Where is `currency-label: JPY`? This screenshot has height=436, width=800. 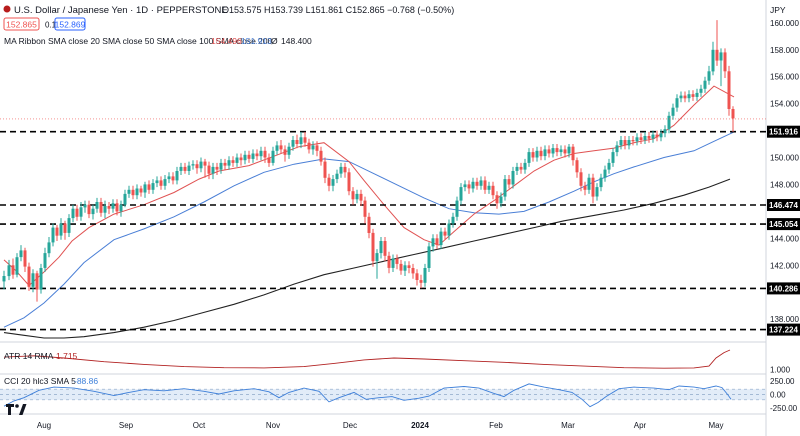
currency-label: JPY is located at coordinates (778, 10).